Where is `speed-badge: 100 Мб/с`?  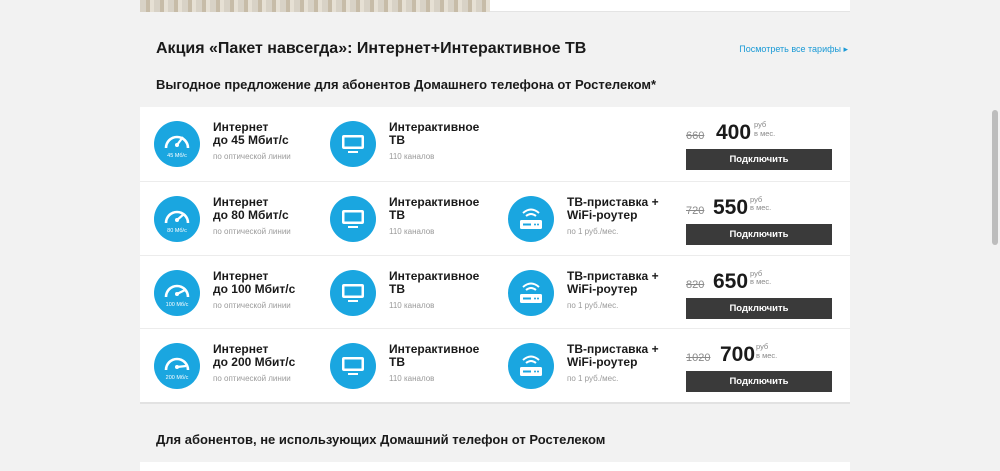 speed-badge: 100 Мб/с is located at coordinates (177, 305).